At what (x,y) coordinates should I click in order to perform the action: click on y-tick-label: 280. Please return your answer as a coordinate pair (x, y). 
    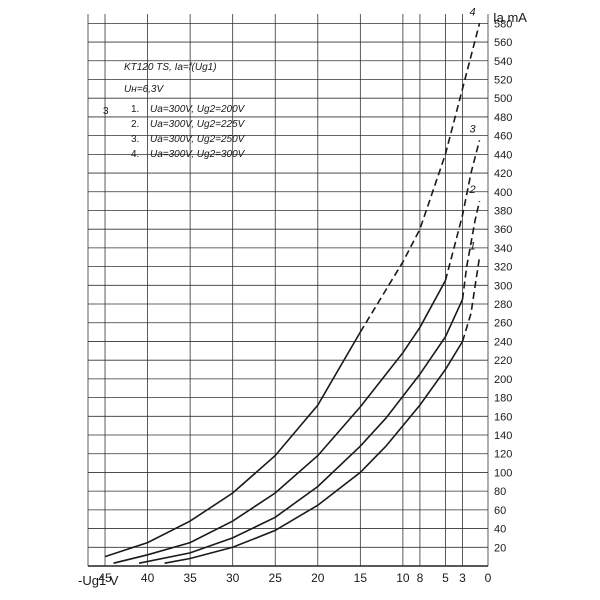
    Looking at the image, I should click on (503, 305).